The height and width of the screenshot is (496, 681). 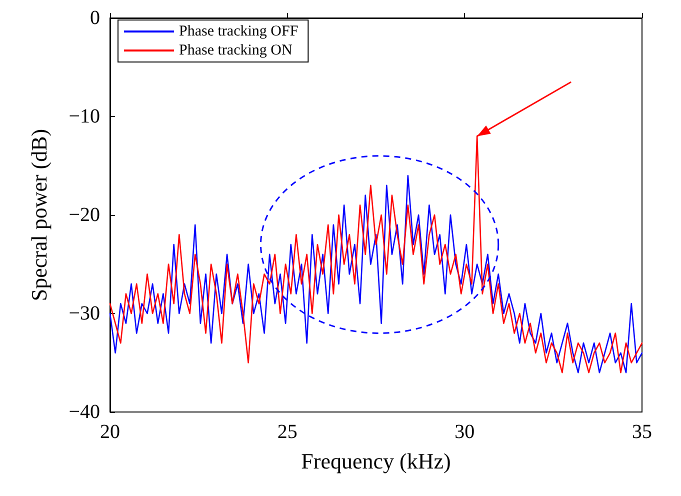 I want to click on y-tick-label: −20, so click(x=84, y=215).